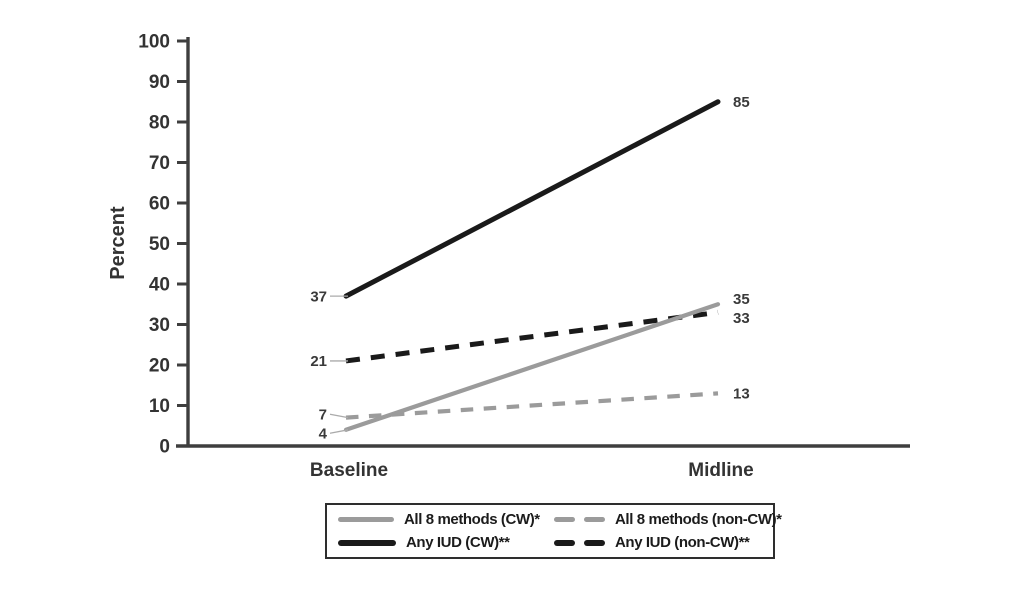 The image size is (1024, 594). I want to click on point-label-midline: 13, so click(741, 394).